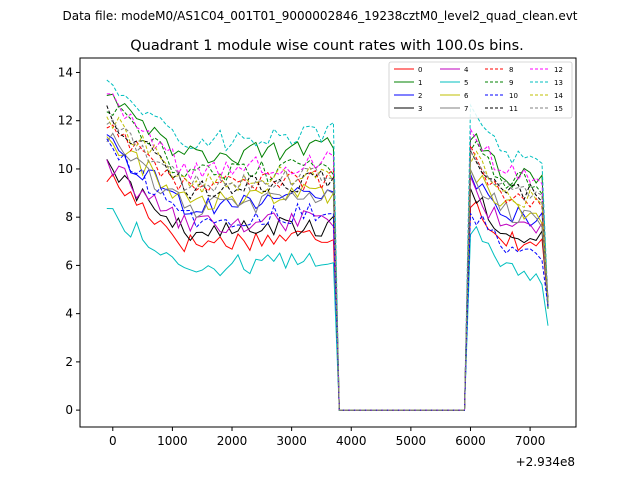  Describe the element at coordinates (351, 441) in the screenshot. I see `x-tick-label: 4000` at that location.